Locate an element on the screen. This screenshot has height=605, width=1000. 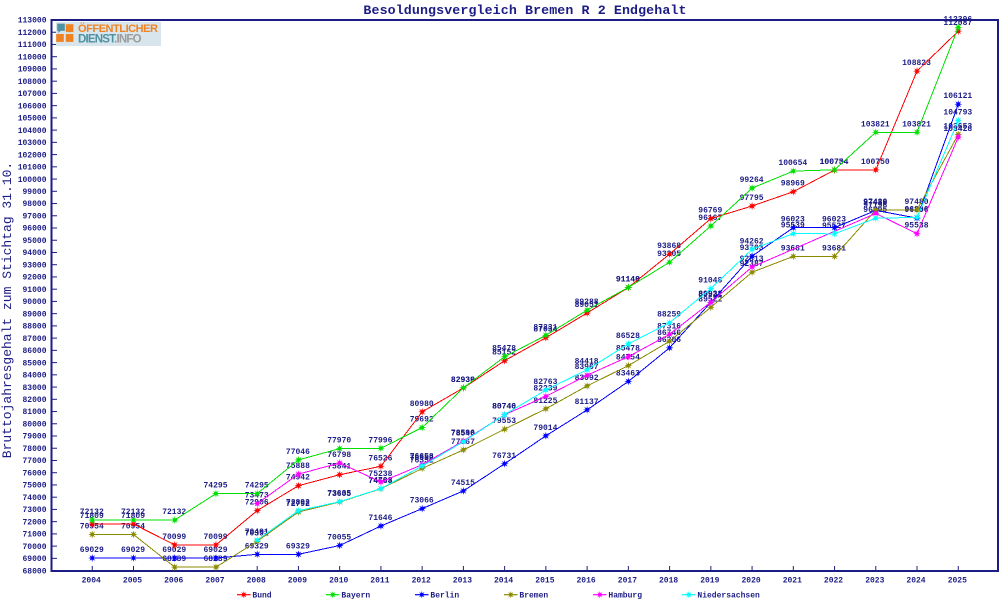
svg-text: 82763 is located at coordinates (545, 382).